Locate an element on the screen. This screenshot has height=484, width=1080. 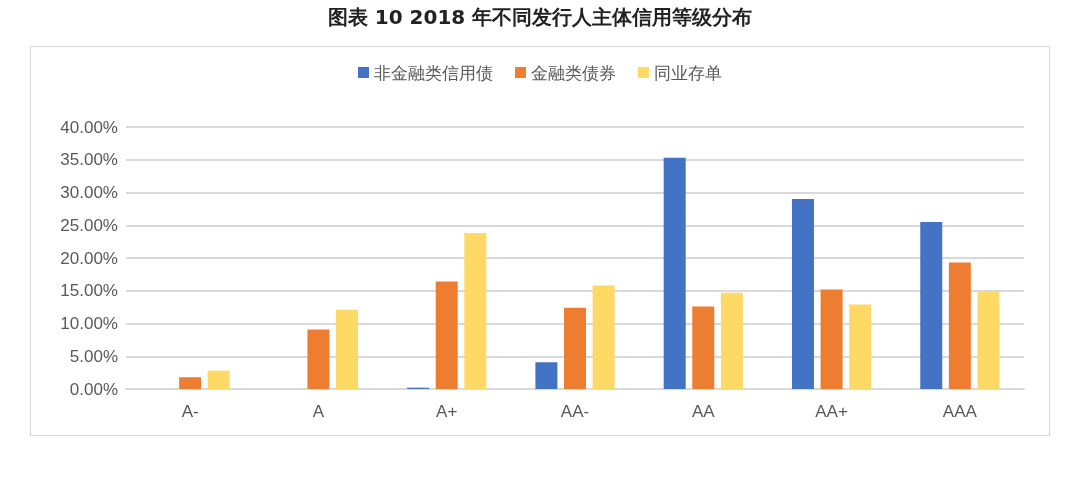
legend-label: 金融类债券 is located at coordinates (573, 72).